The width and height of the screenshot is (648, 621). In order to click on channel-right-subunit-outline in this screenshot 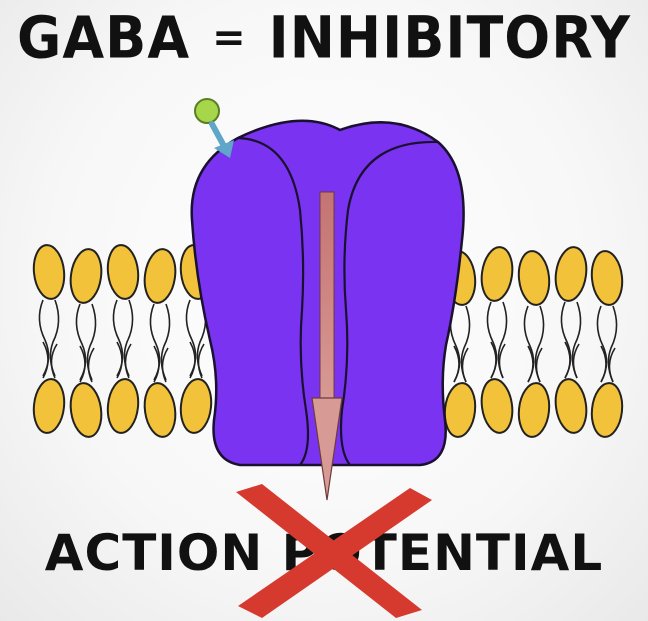, I will do `click(389, 303)`.